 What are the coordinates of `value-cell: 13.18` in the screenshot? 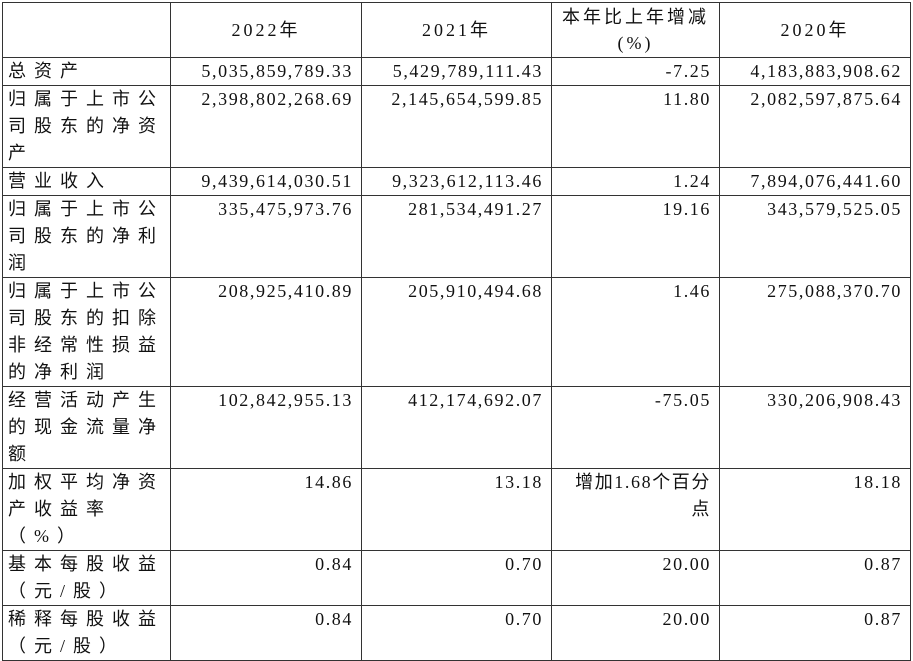 It's located at (456, 509).